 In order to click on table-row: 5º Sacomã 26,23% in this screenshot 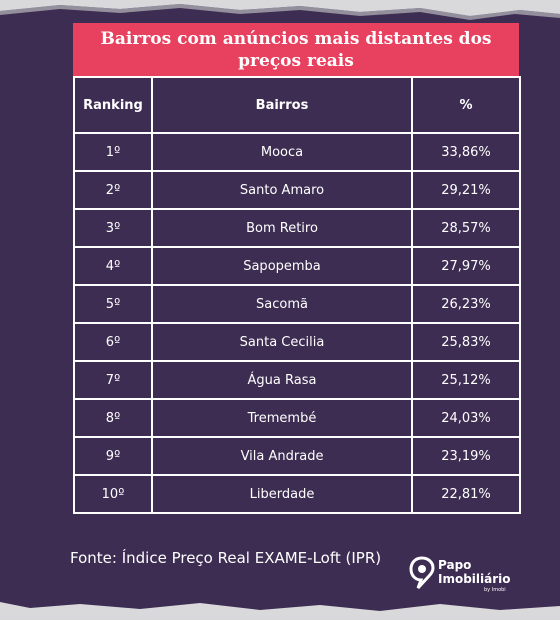, I will do `click(297, 304)`.